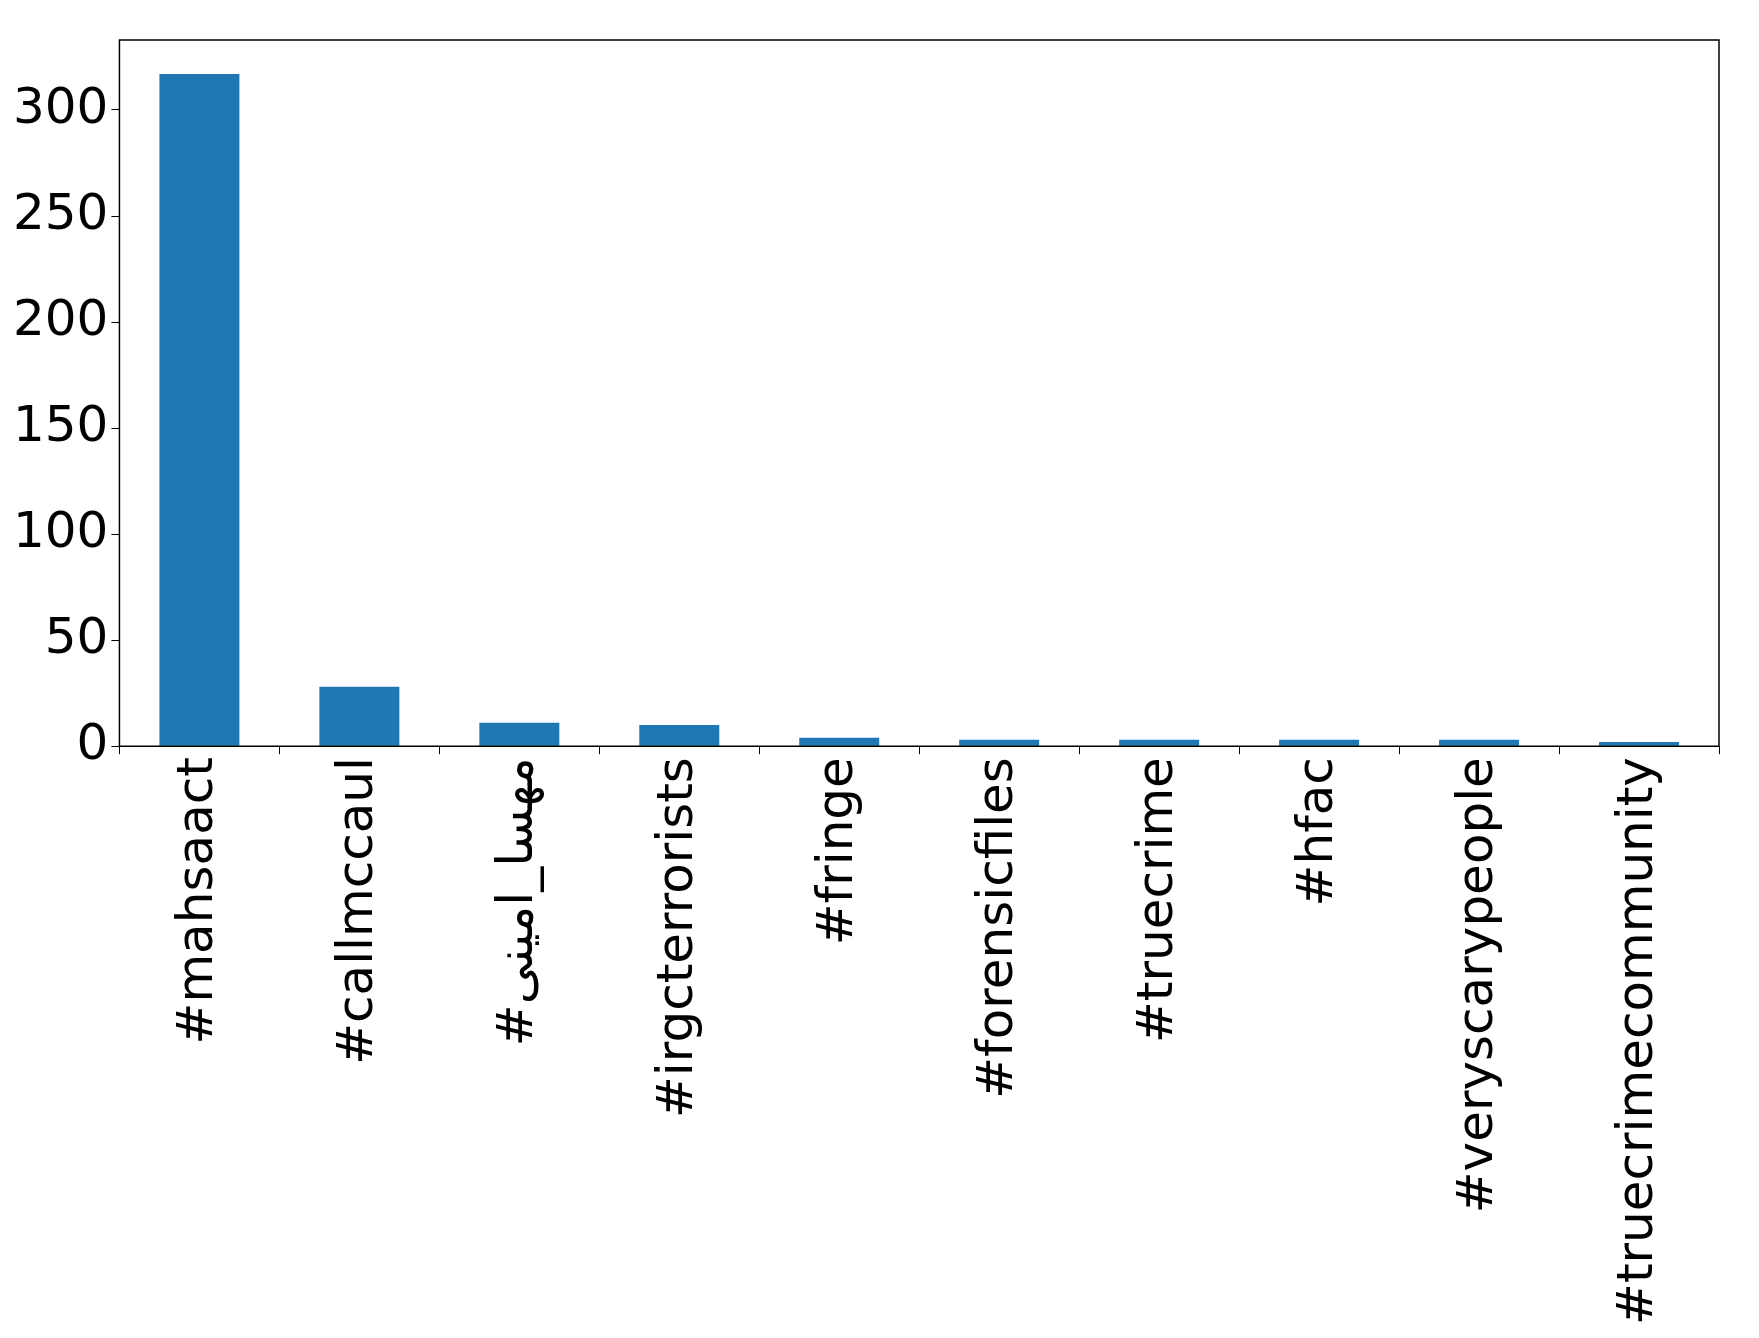  I want to click on x-tick-label: #mahsaact, so click(195, 901).